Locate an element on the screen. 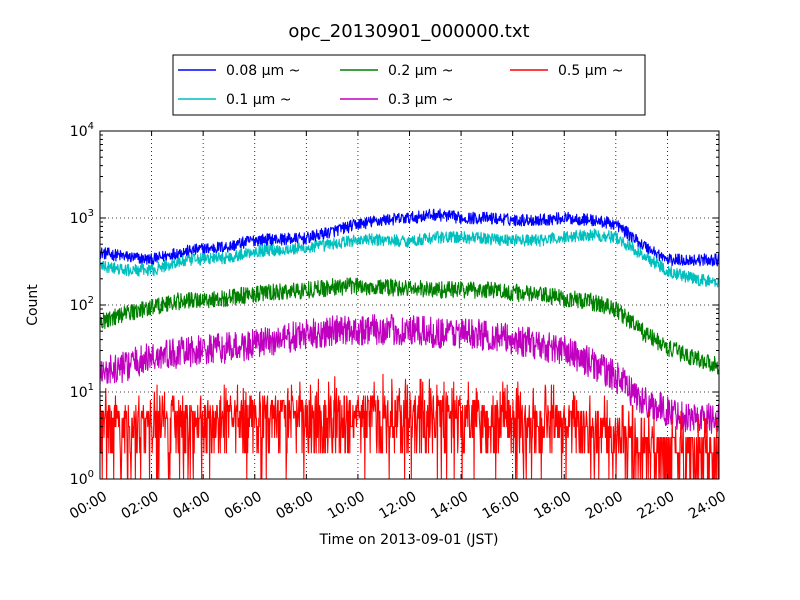  legend-label: 0.5 μm ~ is located at coordinates (590, 71).